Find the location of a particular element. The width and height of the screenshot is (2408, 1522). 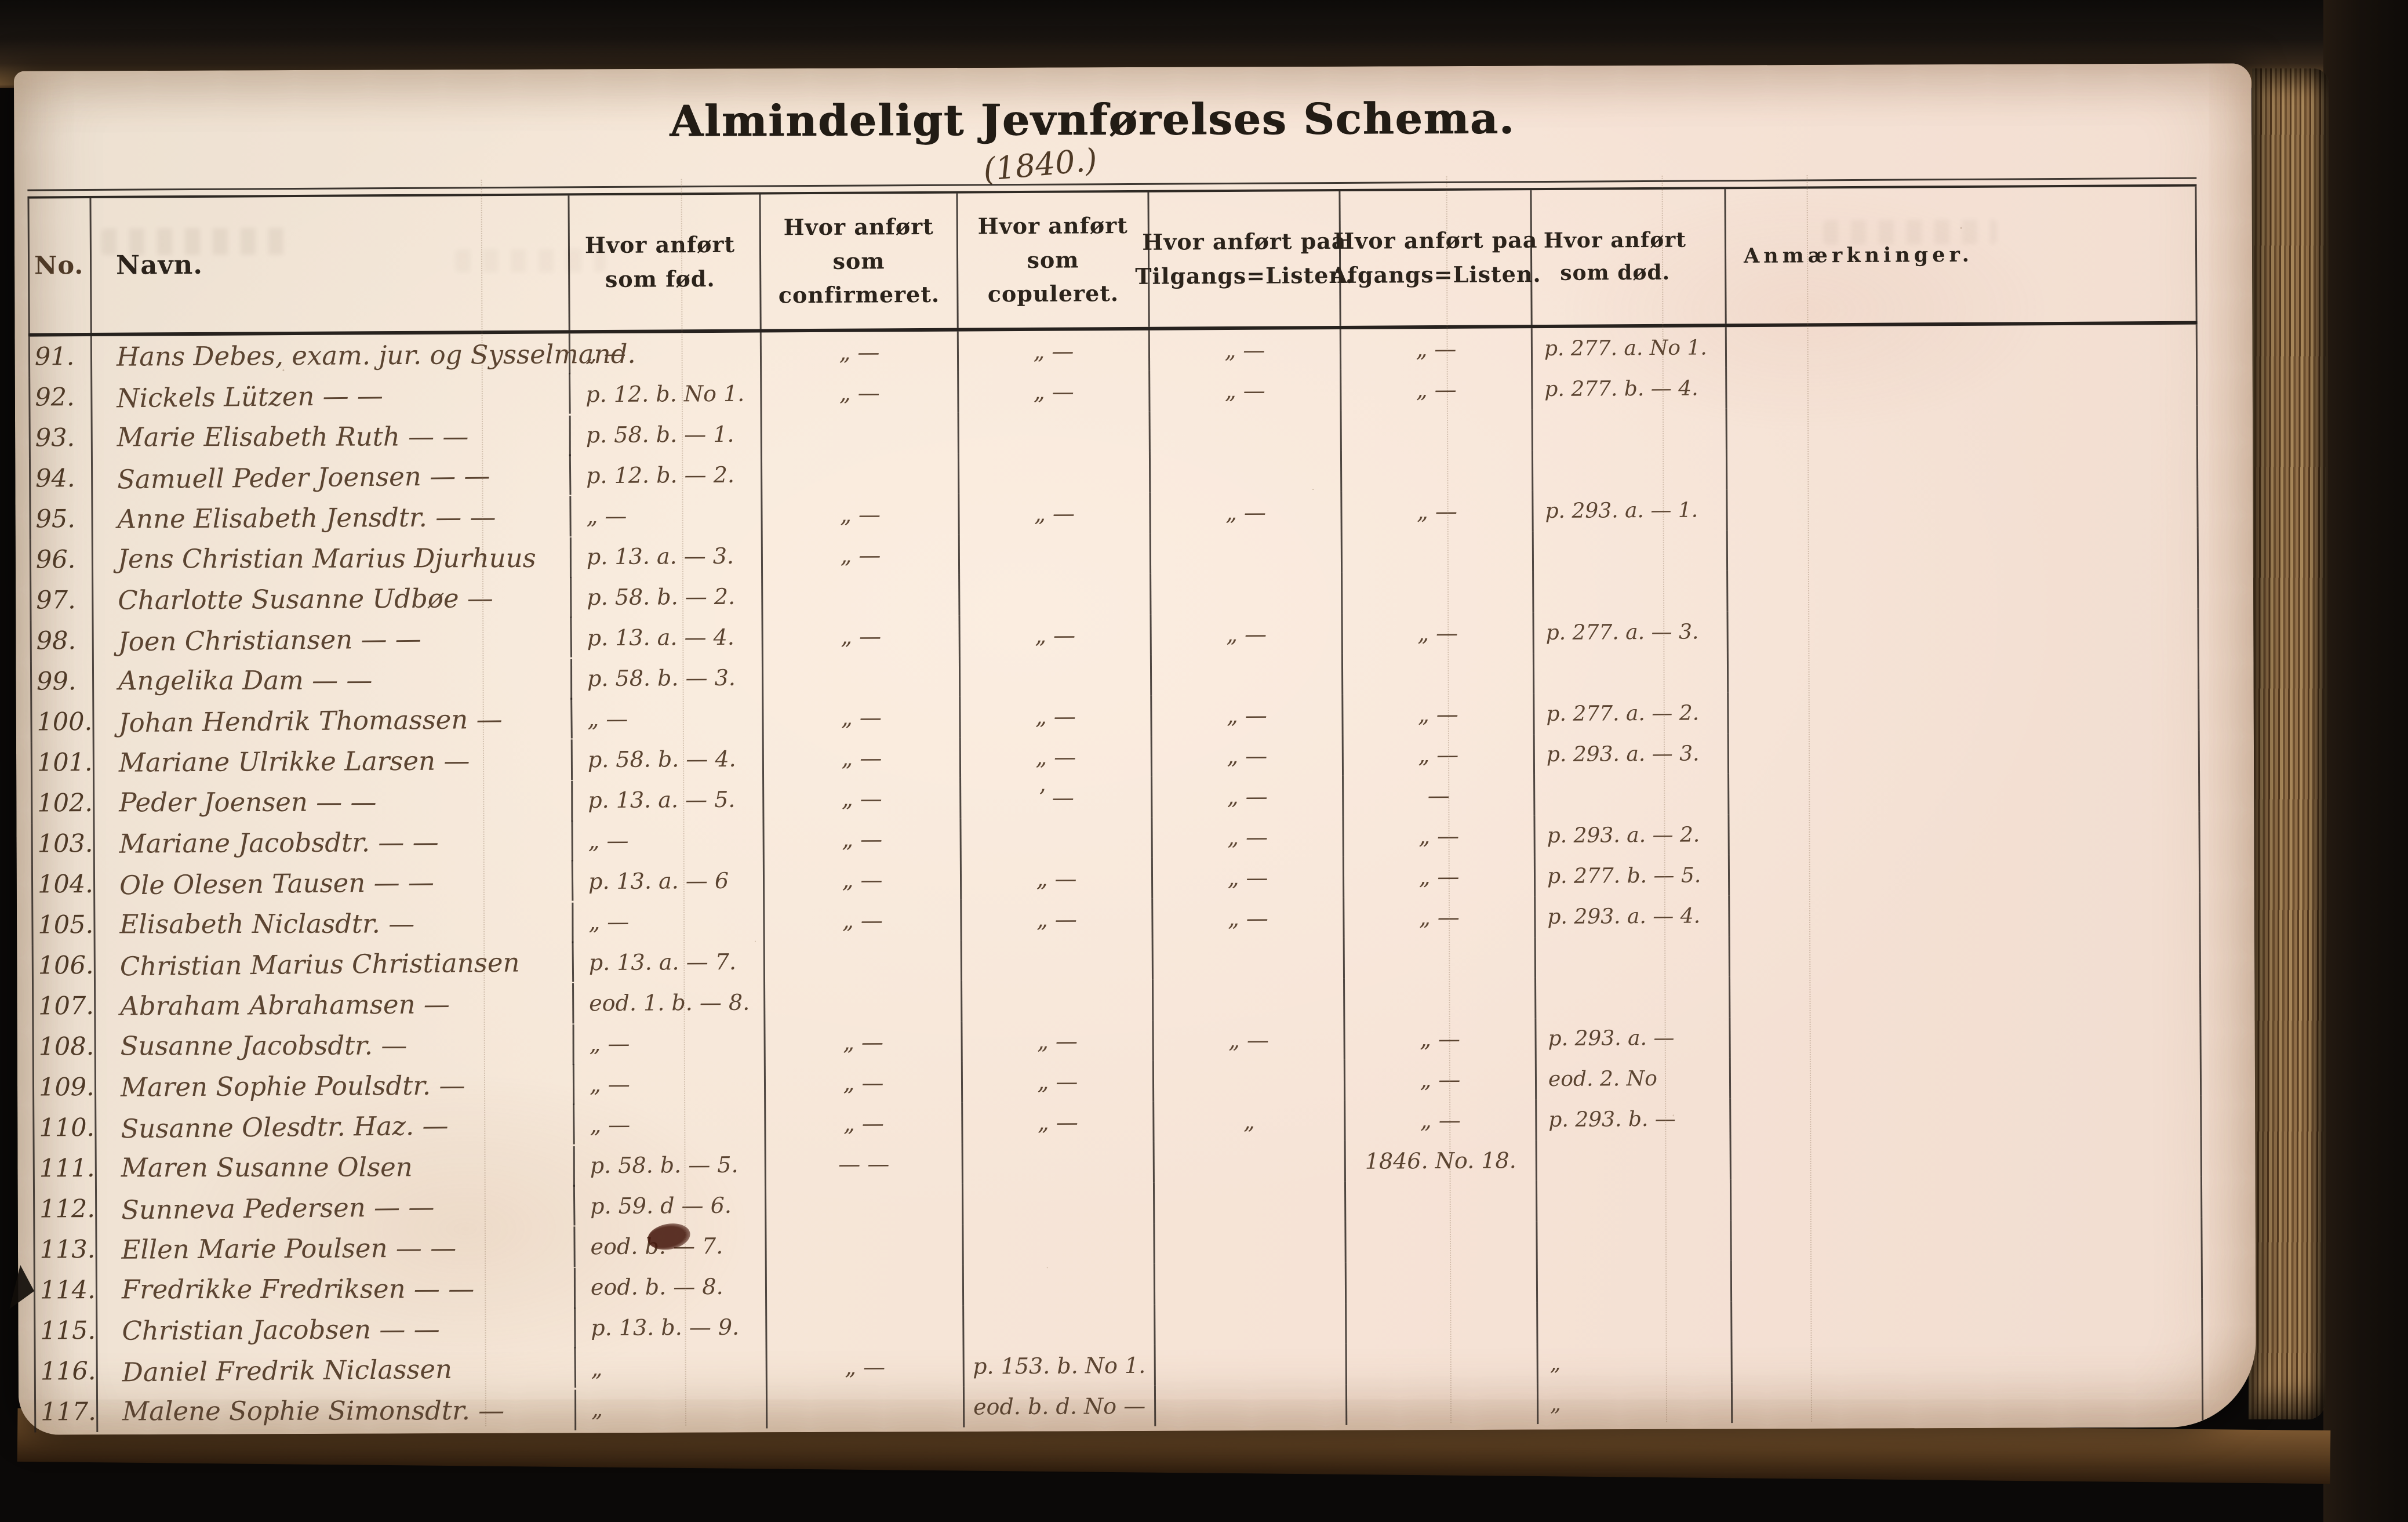

col-header-navn: Navn. is located at coordinates (330, 264).